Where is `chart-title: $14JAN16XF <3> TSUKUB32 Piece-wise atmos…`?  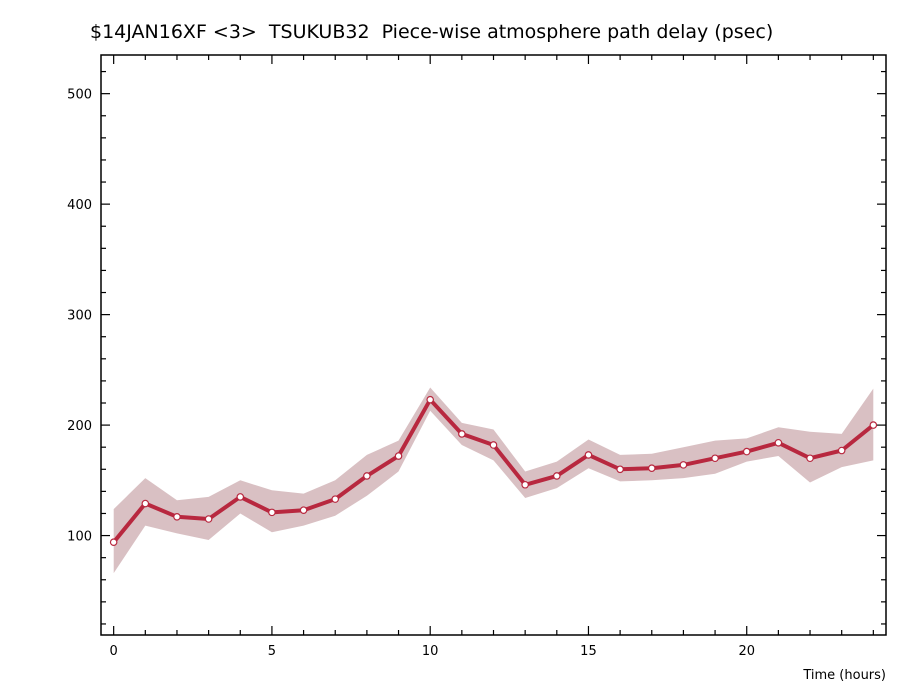 chart-title: $14JAN16XF <3> TSUKUB32 Piece-wise atmos… is located at coordinates (431, 32).